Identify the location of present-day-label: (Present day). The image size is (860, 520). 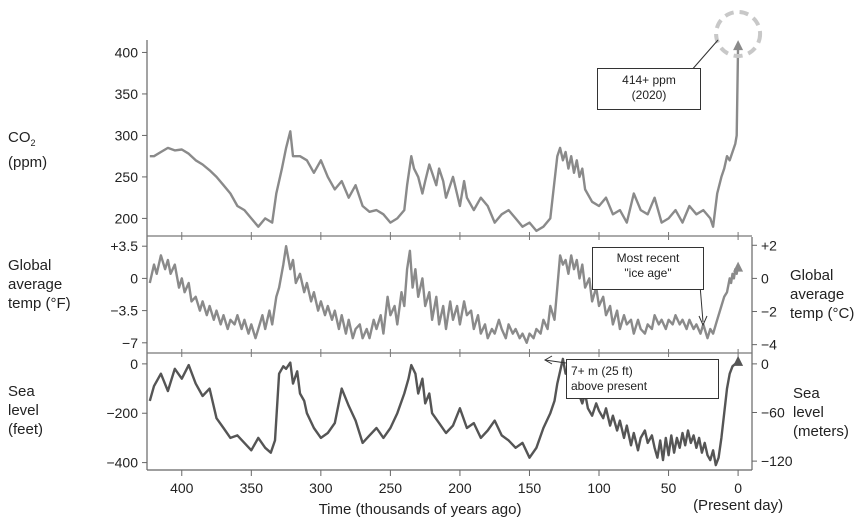
(738, 505).